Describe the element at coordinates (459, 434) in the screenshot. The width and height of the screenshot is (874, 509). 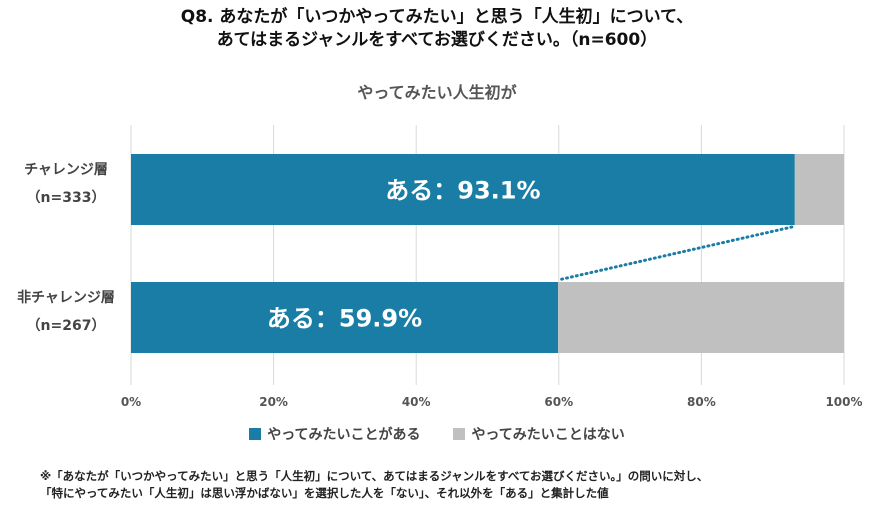
I see `legend-swatch-no` at that location.